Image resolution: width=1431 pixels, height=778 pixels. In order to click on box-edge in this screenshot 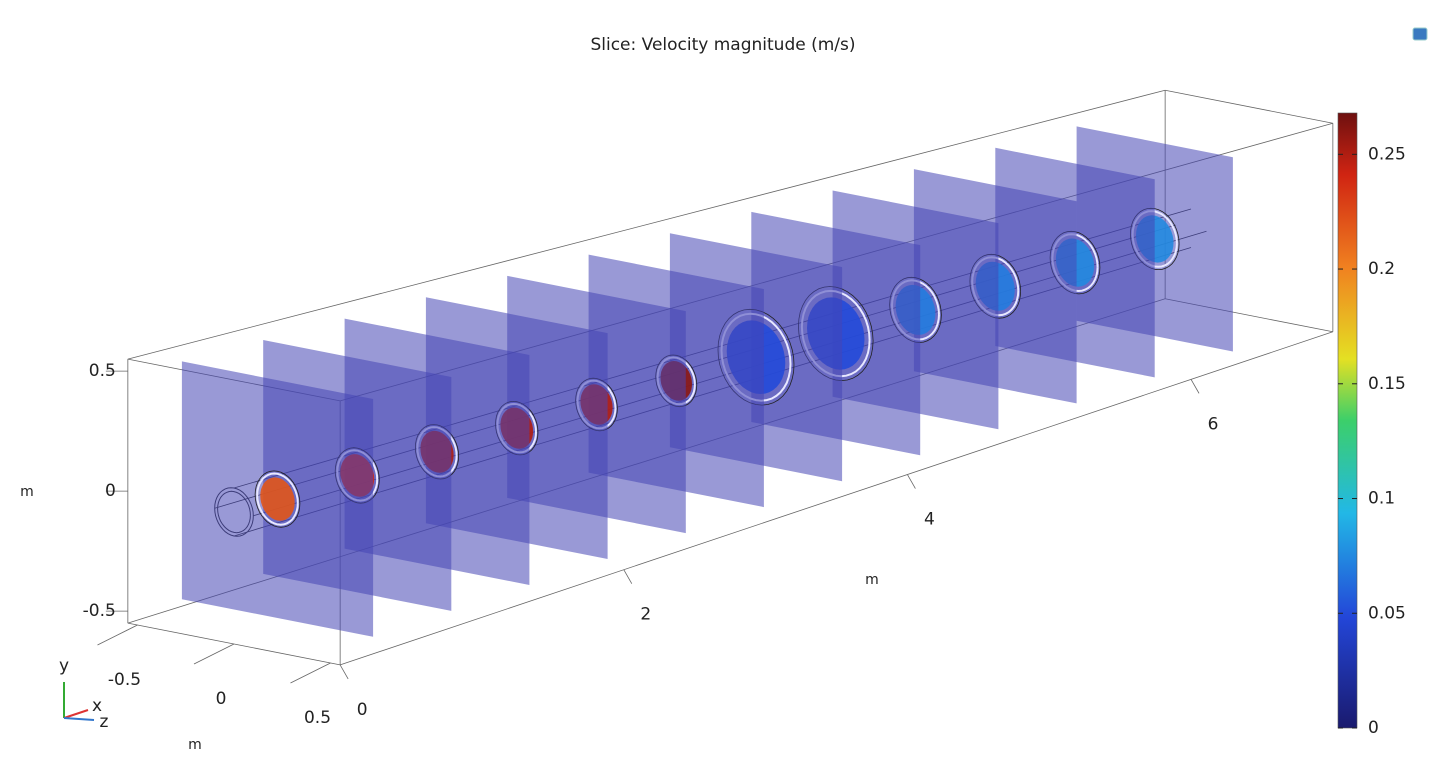, I will do `click(1249, 106)`.